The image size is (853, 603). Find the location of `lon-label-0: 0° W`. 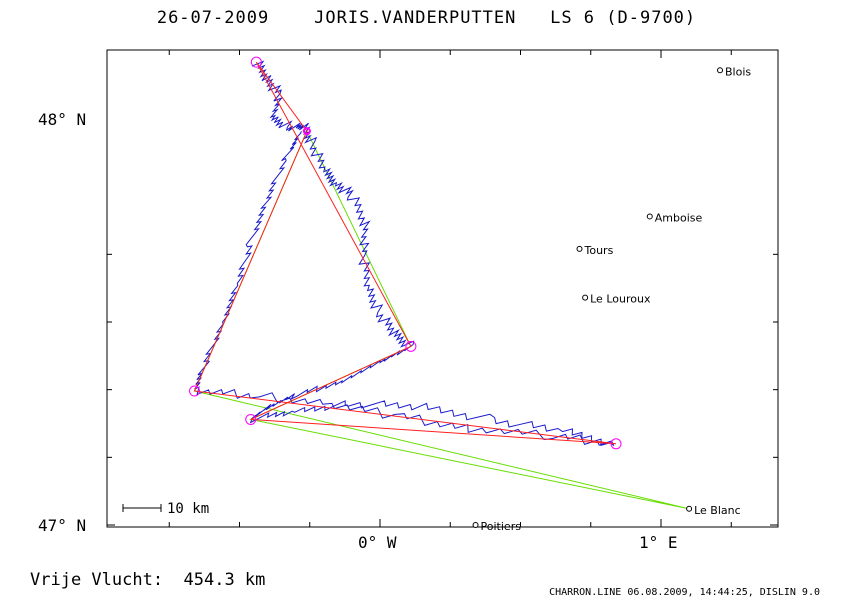

lon-label-0: 0° W is located at coordinates (377, 542).